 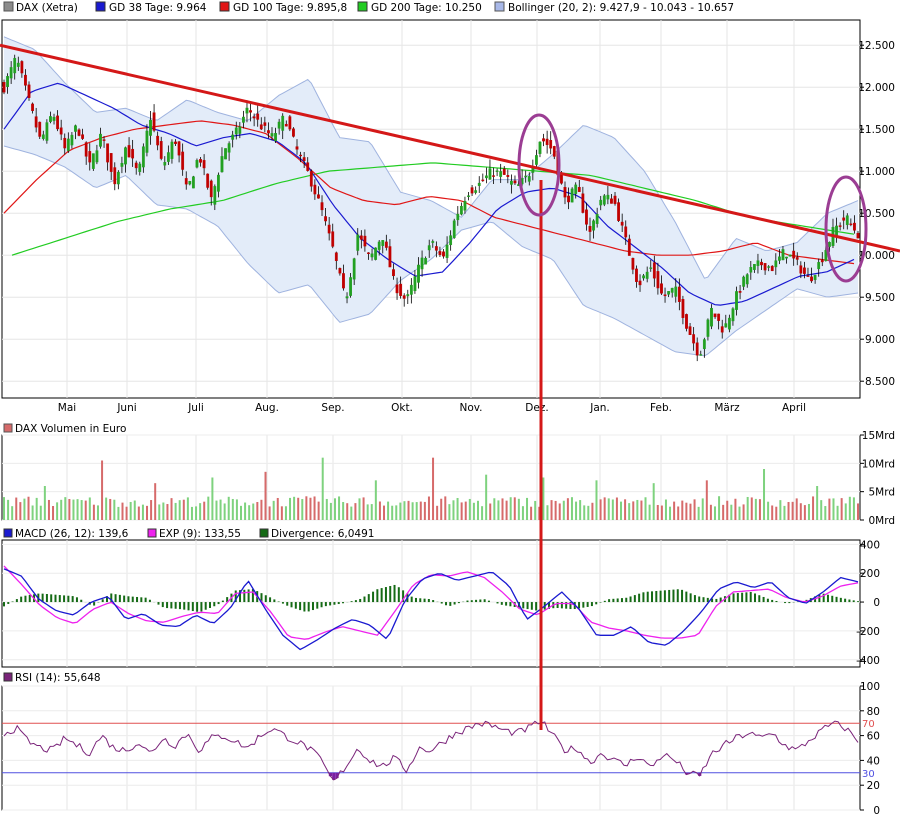 What do you see at coordinates (334, 776) in the screenshot?
I see `rsi-oversold-fill` at bounding box center [334, 776].